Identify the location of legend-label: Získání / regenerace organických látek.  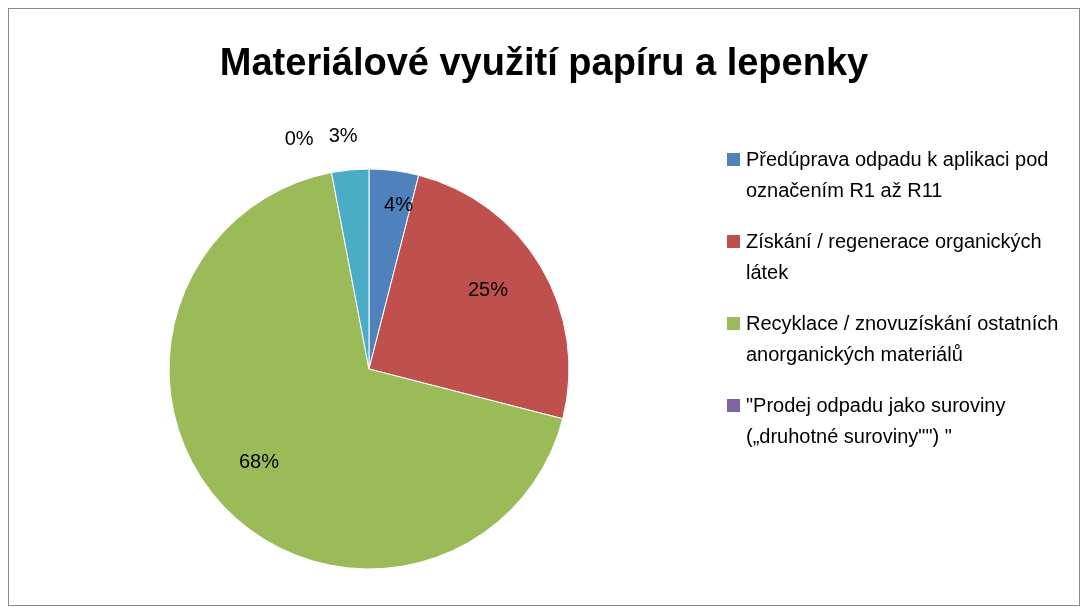
(894, 257).